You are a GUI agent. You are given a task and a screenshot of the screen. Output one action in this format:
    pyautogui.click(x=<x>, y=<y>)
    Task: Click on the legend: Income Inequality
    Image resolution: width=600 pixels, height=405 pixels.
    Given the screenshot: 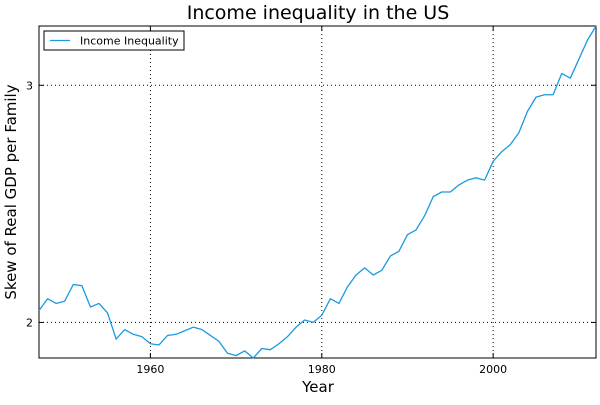 What is the action you would take?
    pyautogui.click(x=114, y=40)
    